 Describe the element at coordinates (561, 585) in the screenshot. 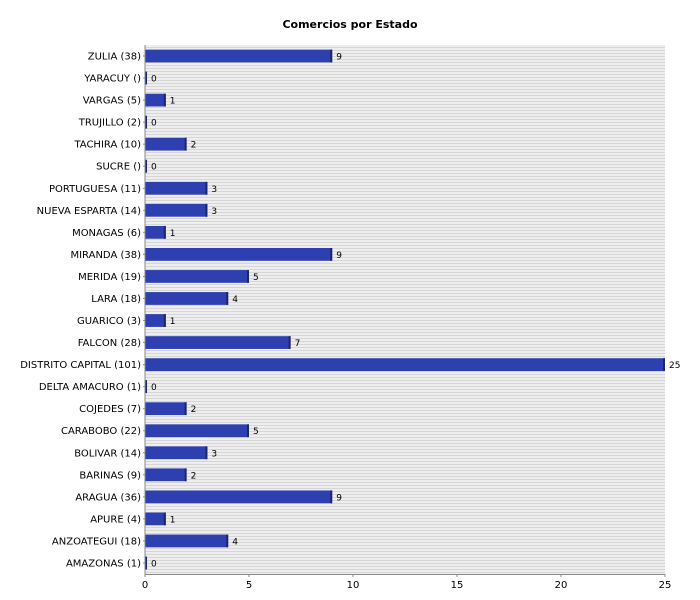

I see `x-tick-label: 20` at that location.